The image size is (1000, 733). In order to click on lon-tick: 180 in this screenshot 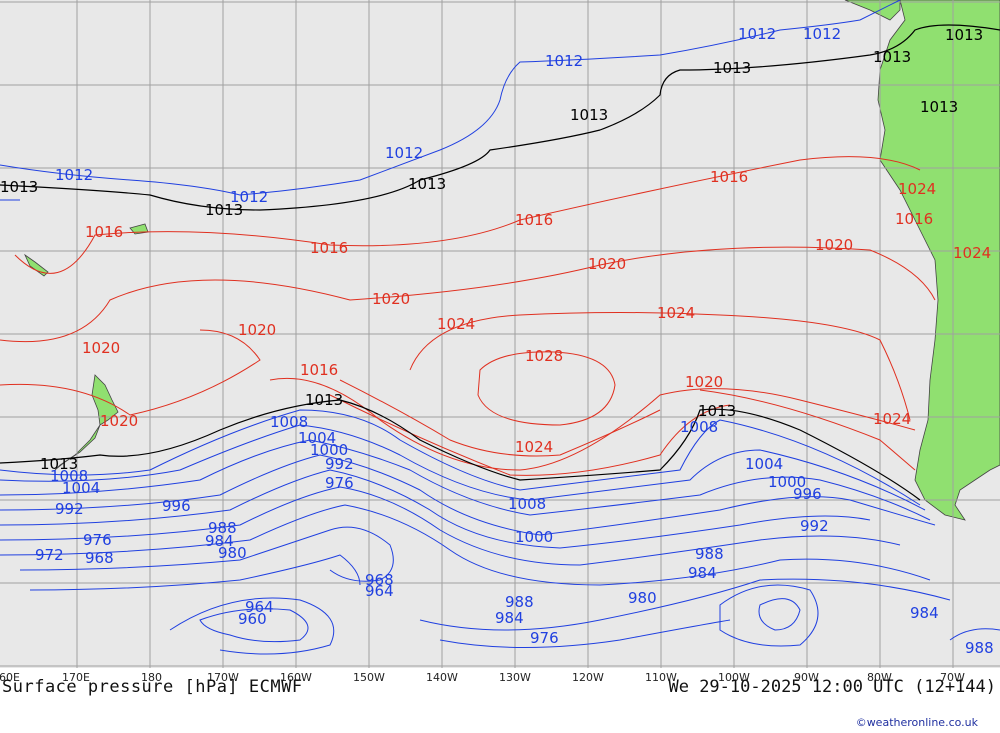, I will do `click(151, 676)`.